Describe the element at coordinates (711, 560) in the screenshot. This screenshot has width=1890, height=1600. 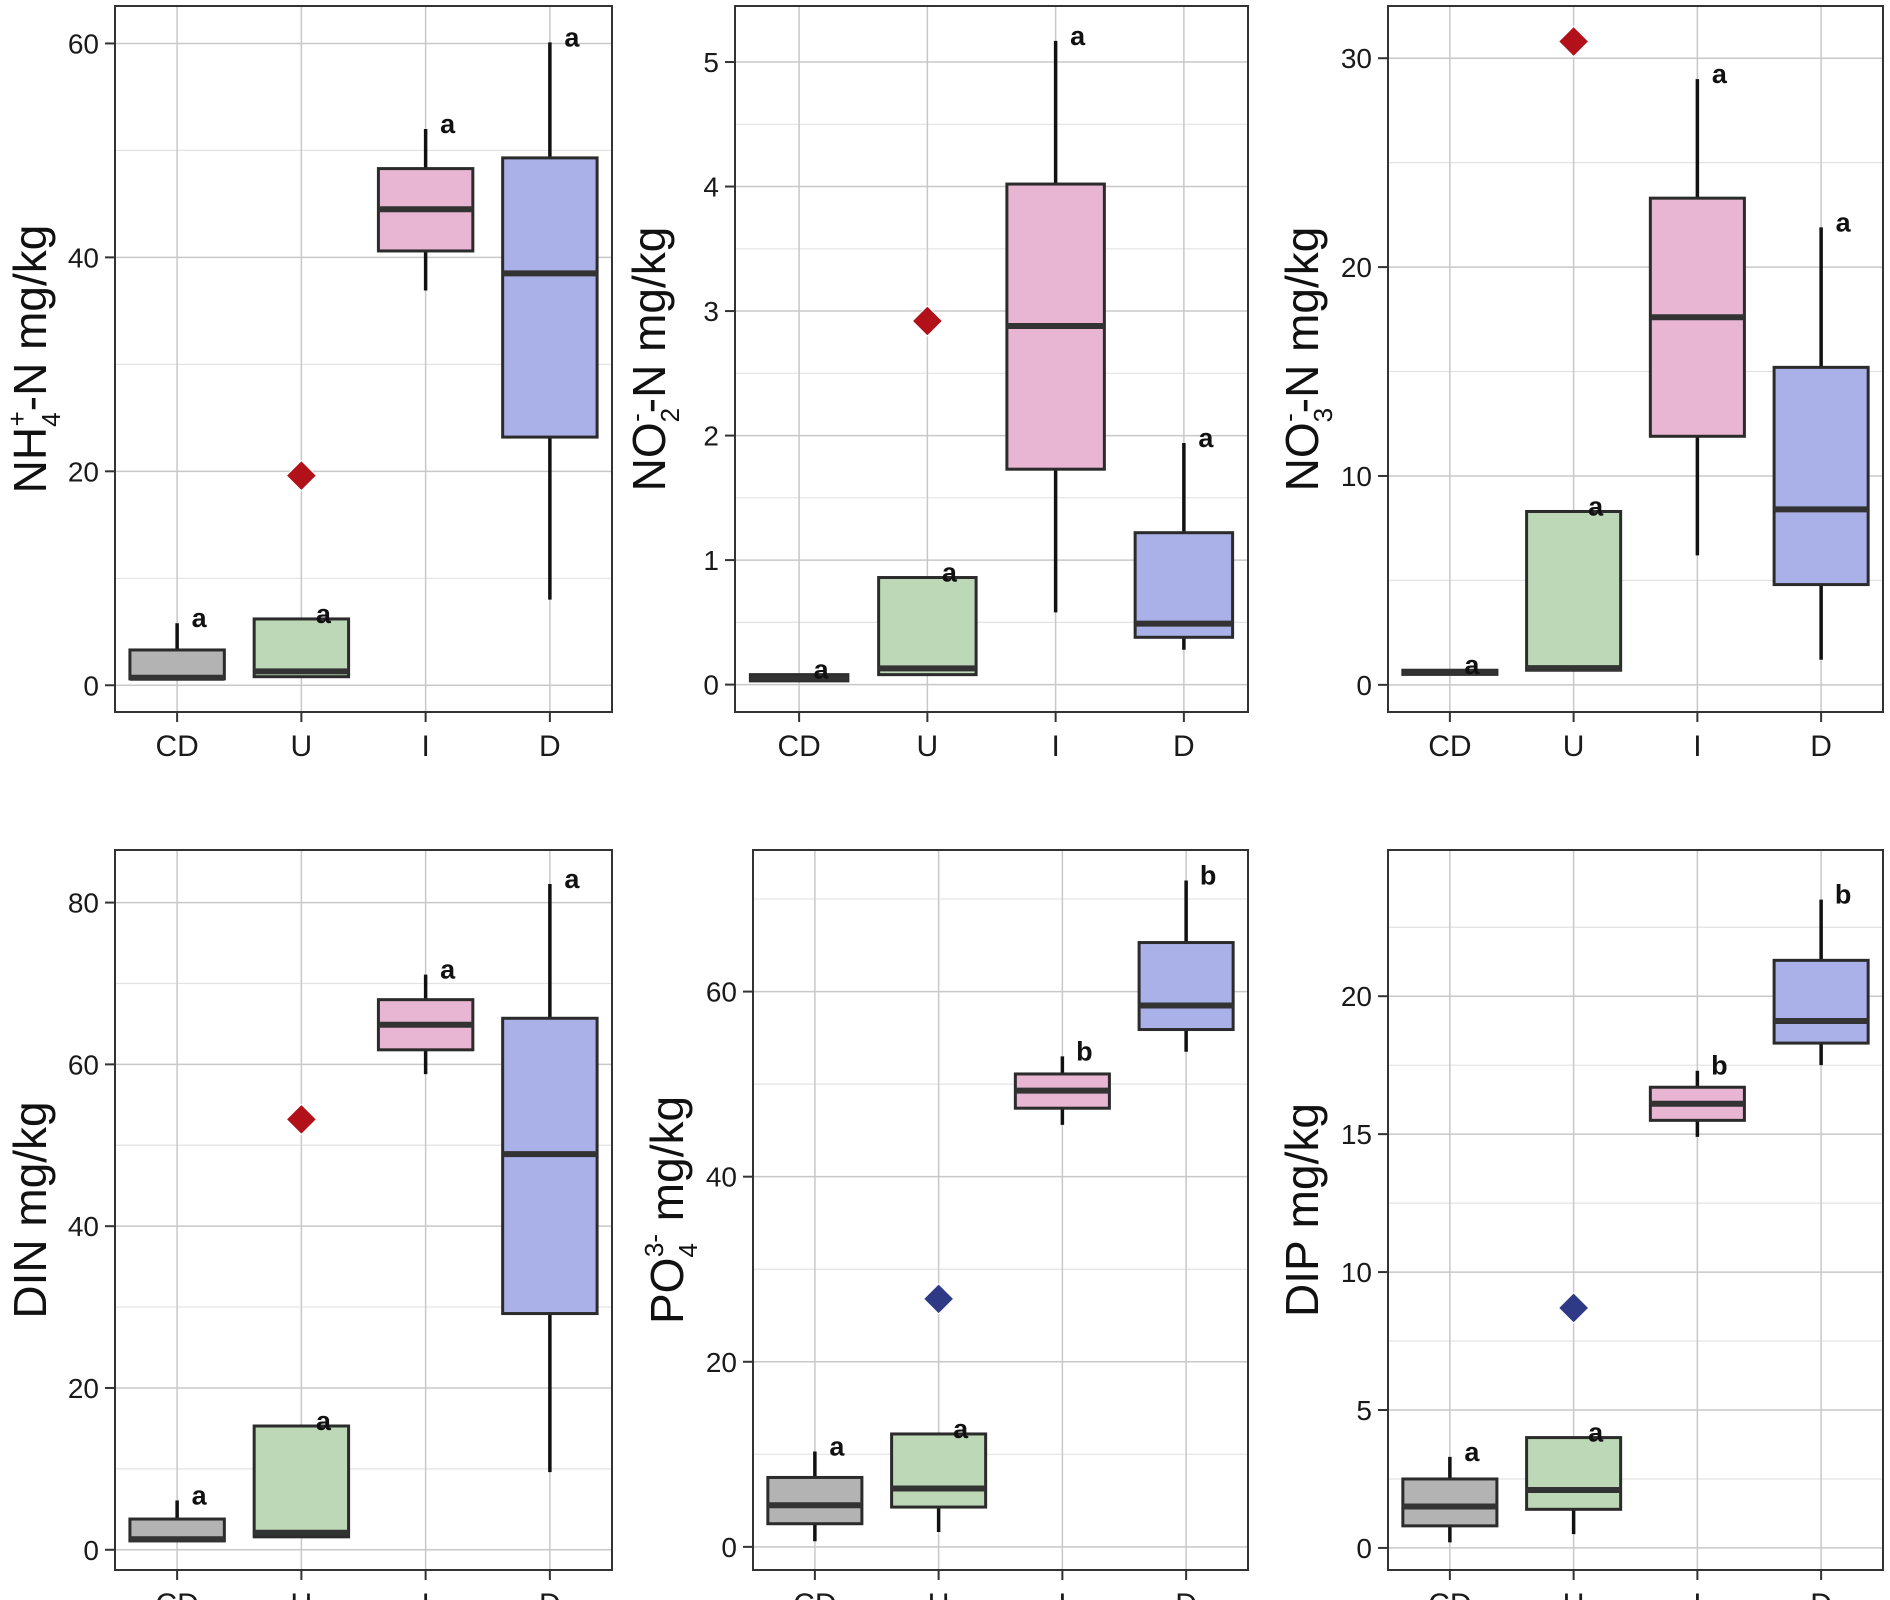
I see `p2-ytick-label-1: 1` at that location.